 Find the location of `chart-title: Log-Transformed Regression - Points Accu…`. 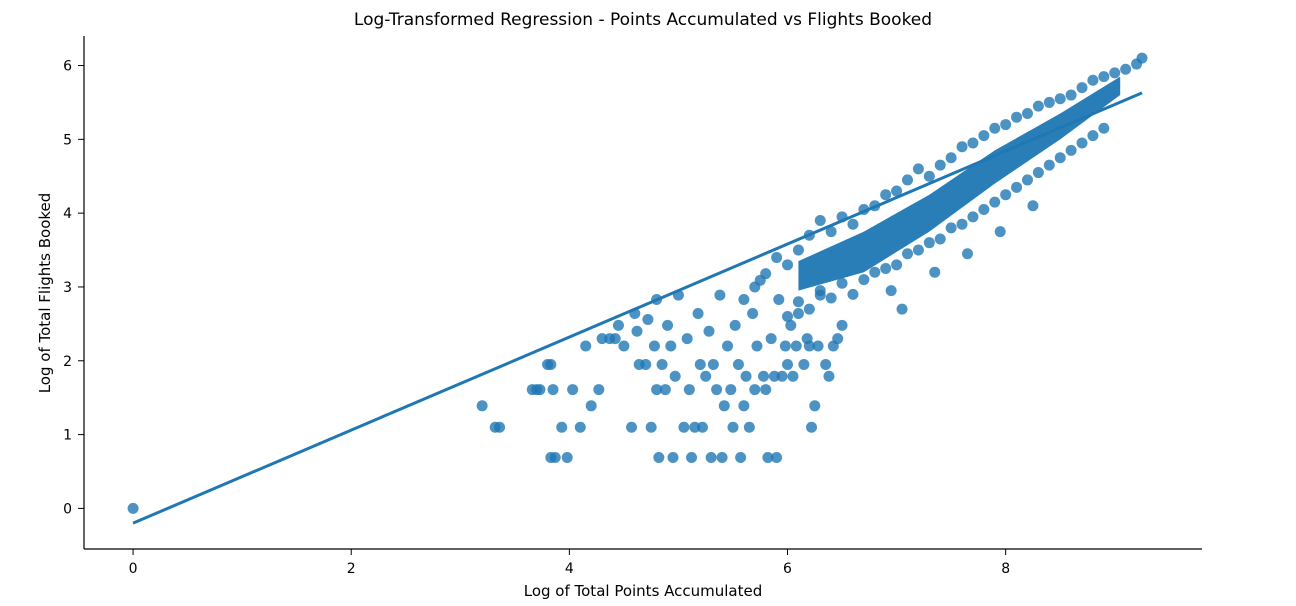

chart-title: Log-Transformed Regression - Points Accu… is located at coordinates (643, 20).